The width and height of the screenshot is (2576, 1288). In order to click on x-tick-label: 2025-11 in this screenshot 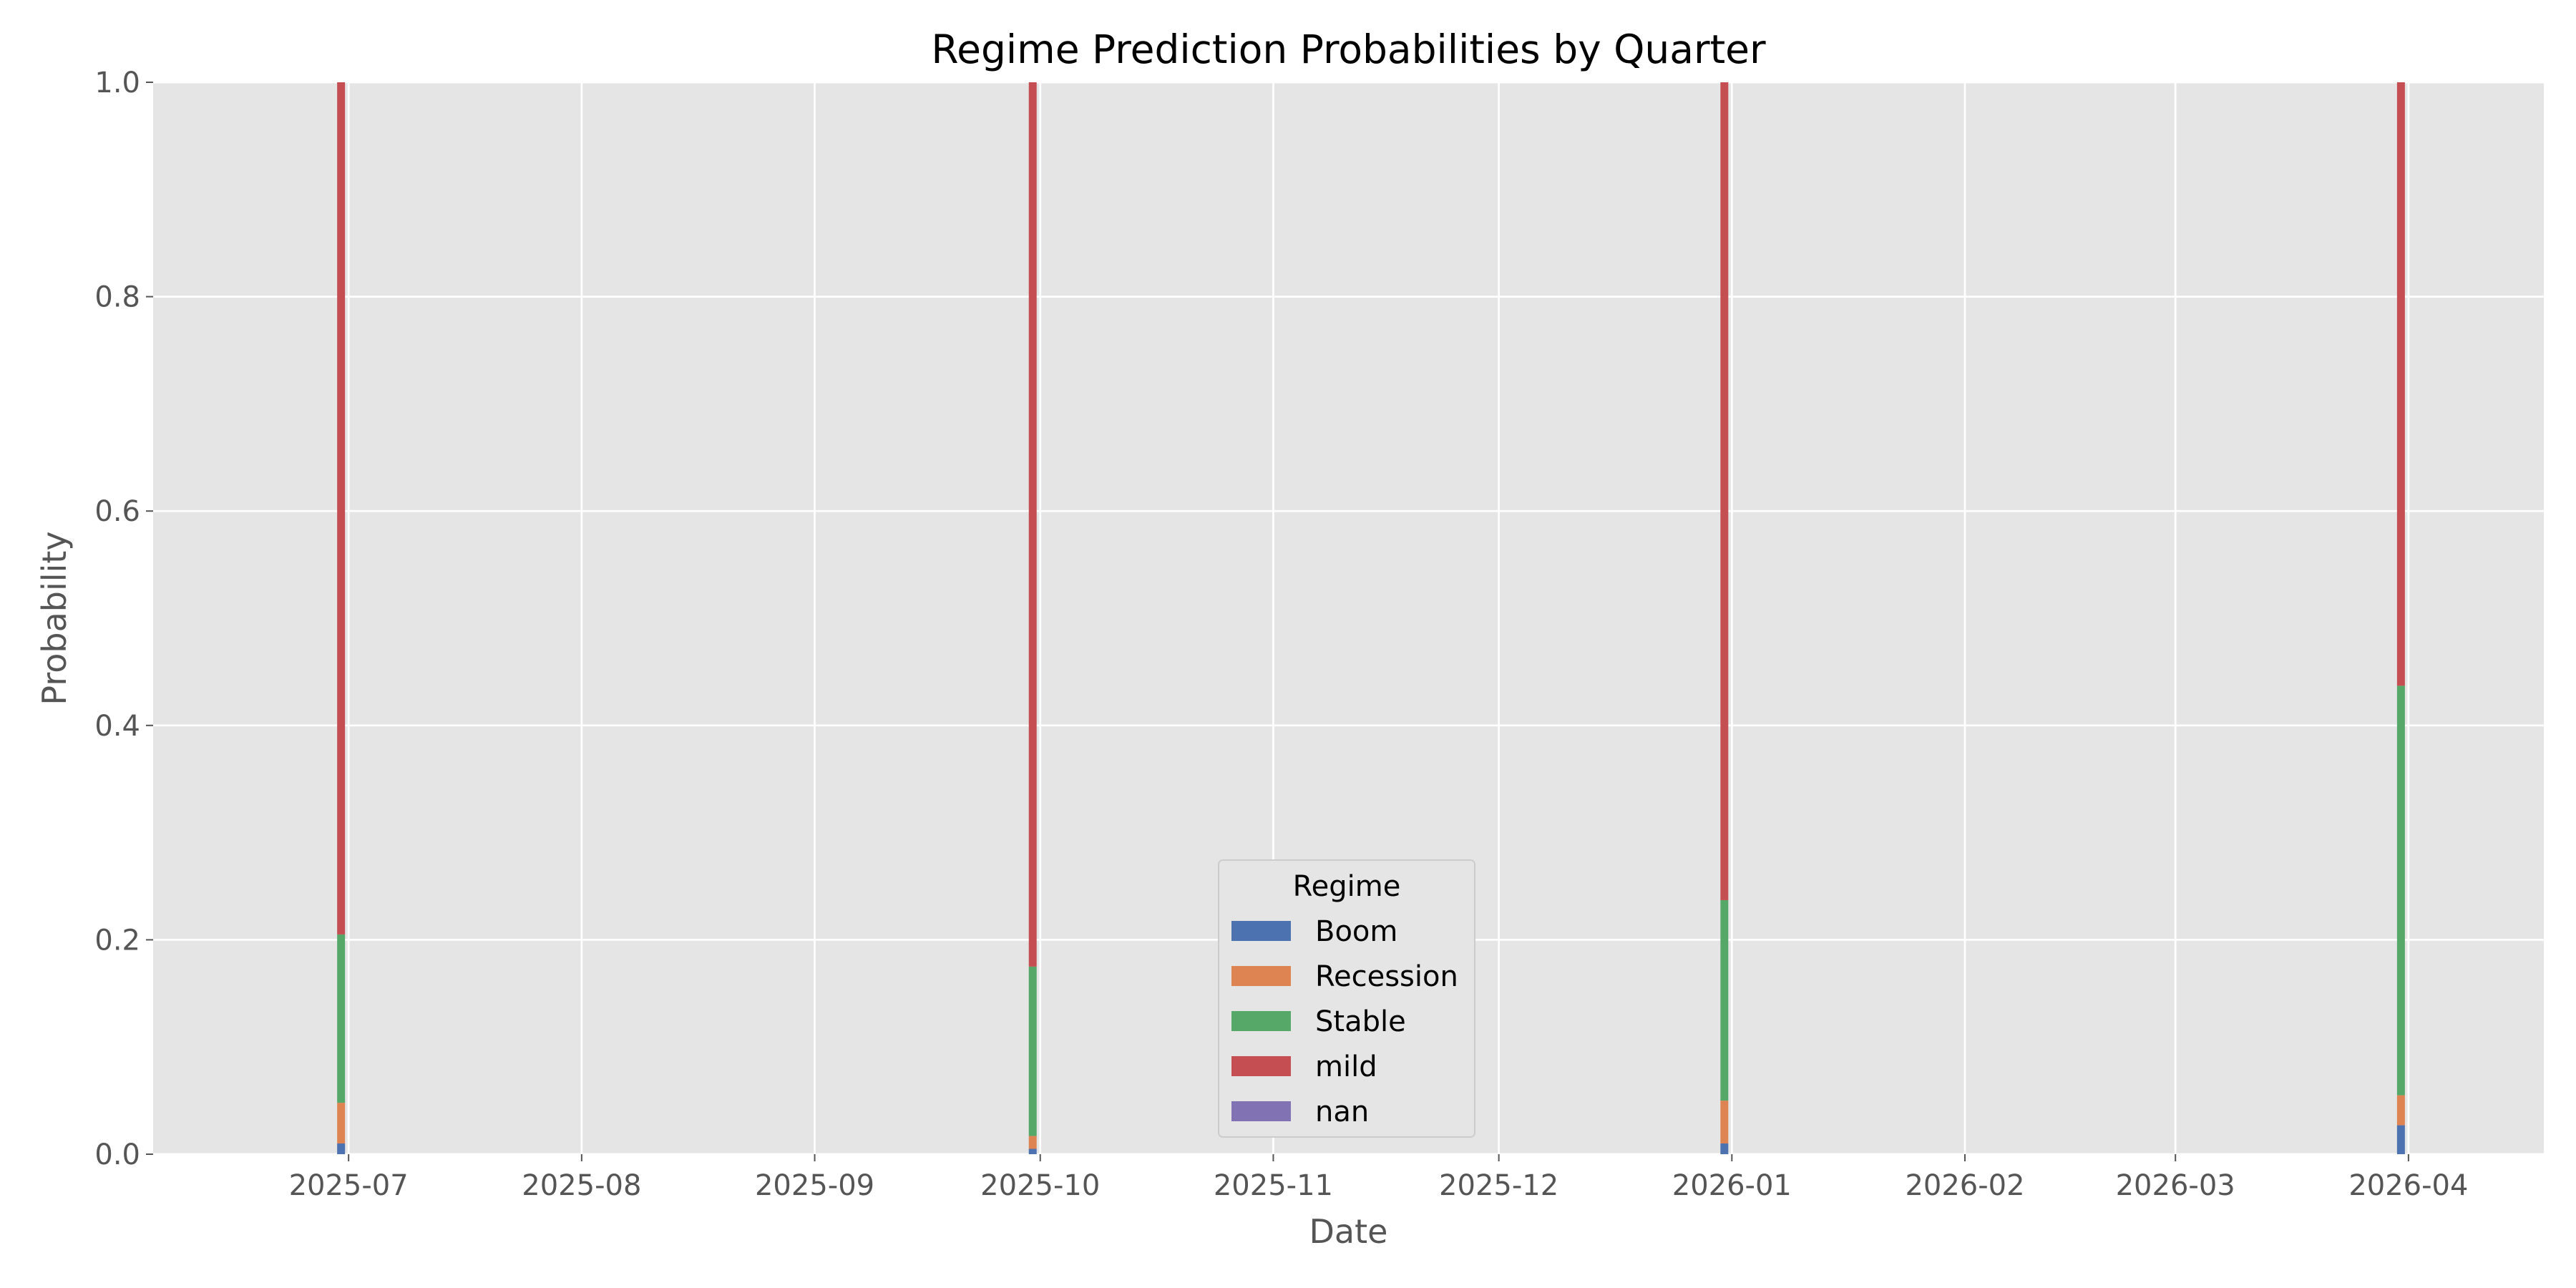, I will do `click(1273, 1185)`.